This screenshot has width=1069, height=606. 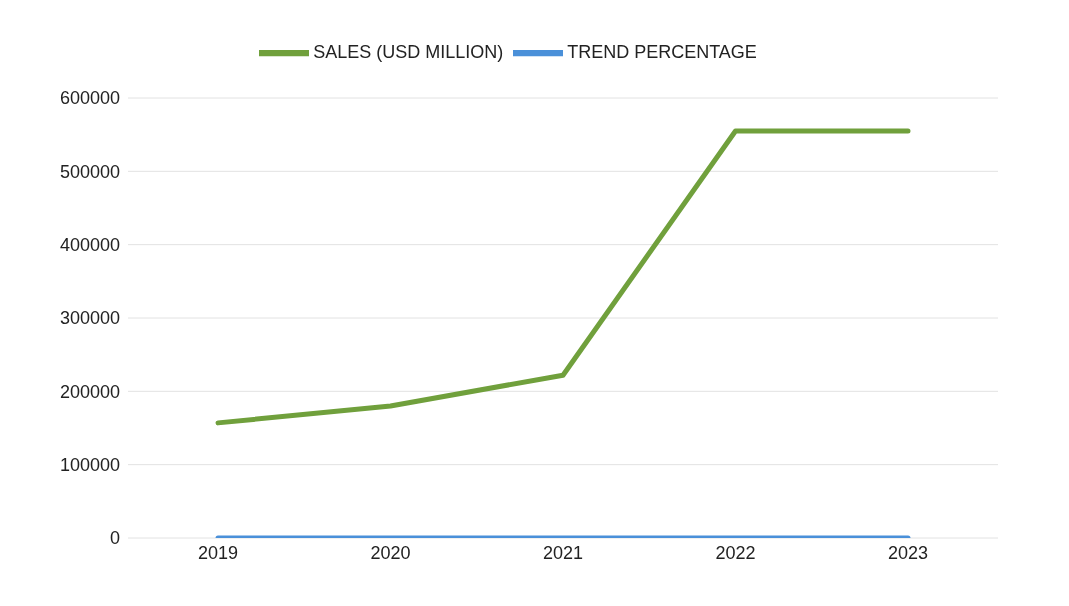 What do you see at coordinates (89, 391) in the screenshot?
I see `y-tick-label: 200000` at bounding box center [89, 391].